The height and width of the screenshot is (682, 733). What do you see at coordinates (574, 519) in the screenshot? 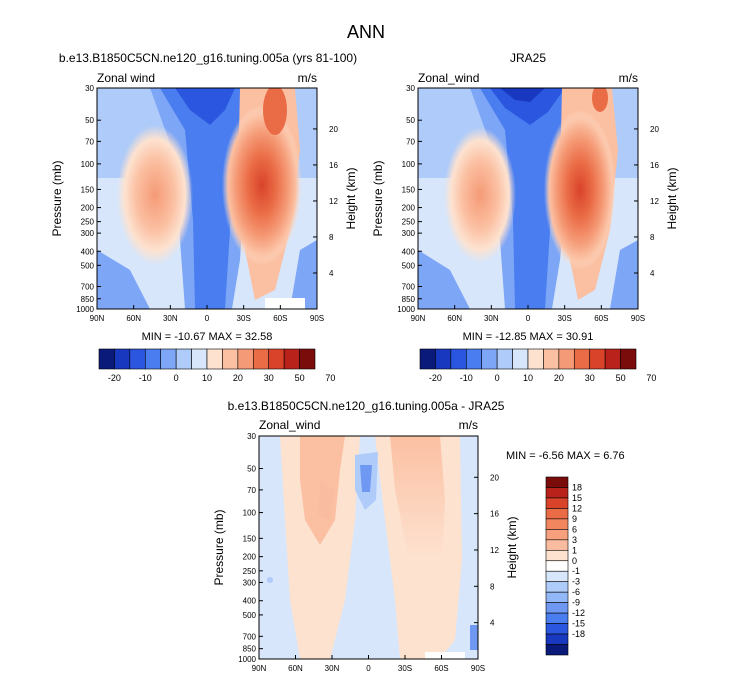
I see `colorbar-label: 9` at bounding box center [574, 519].